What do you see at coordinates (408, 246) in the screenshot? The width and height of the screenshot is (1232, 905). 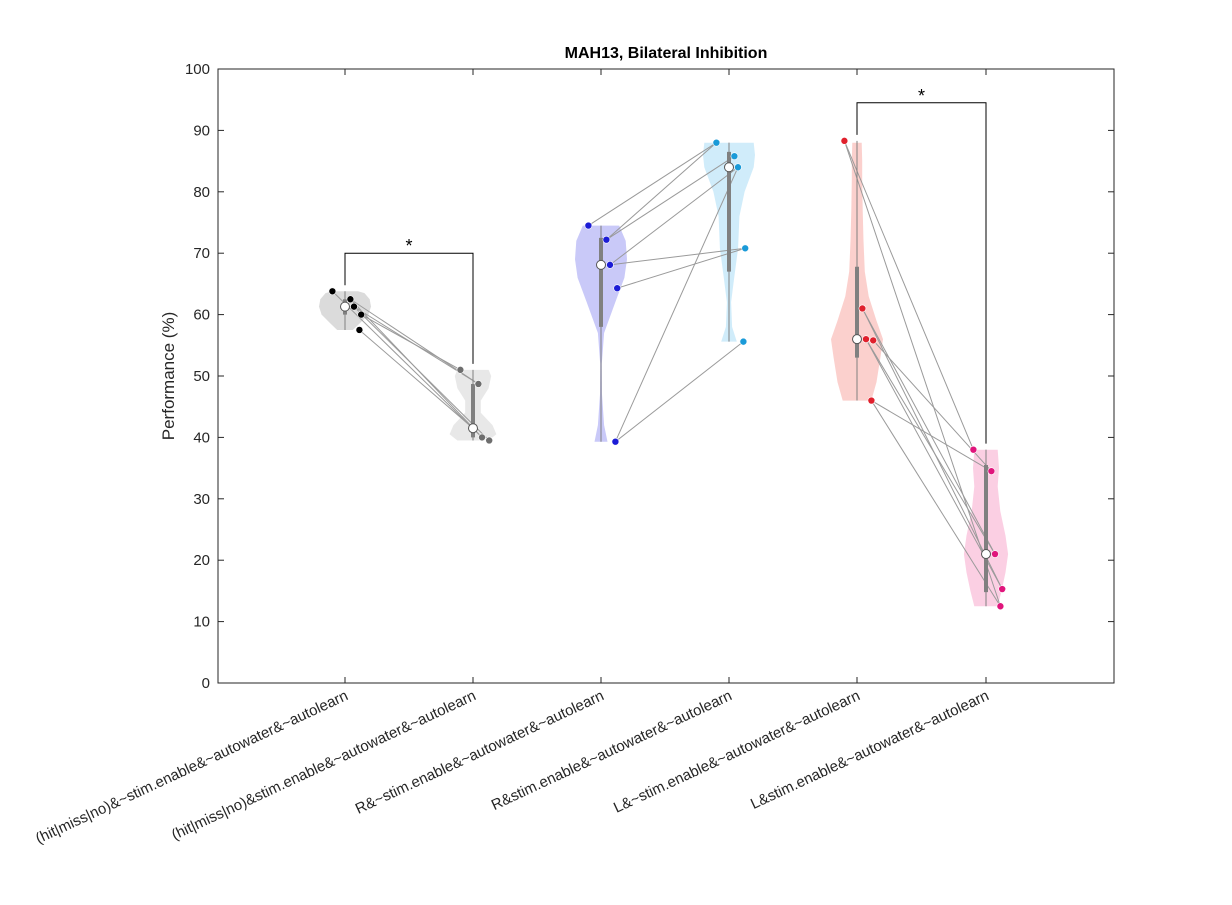 I see `significance-label-0: *` at bounding box center [408, 246].